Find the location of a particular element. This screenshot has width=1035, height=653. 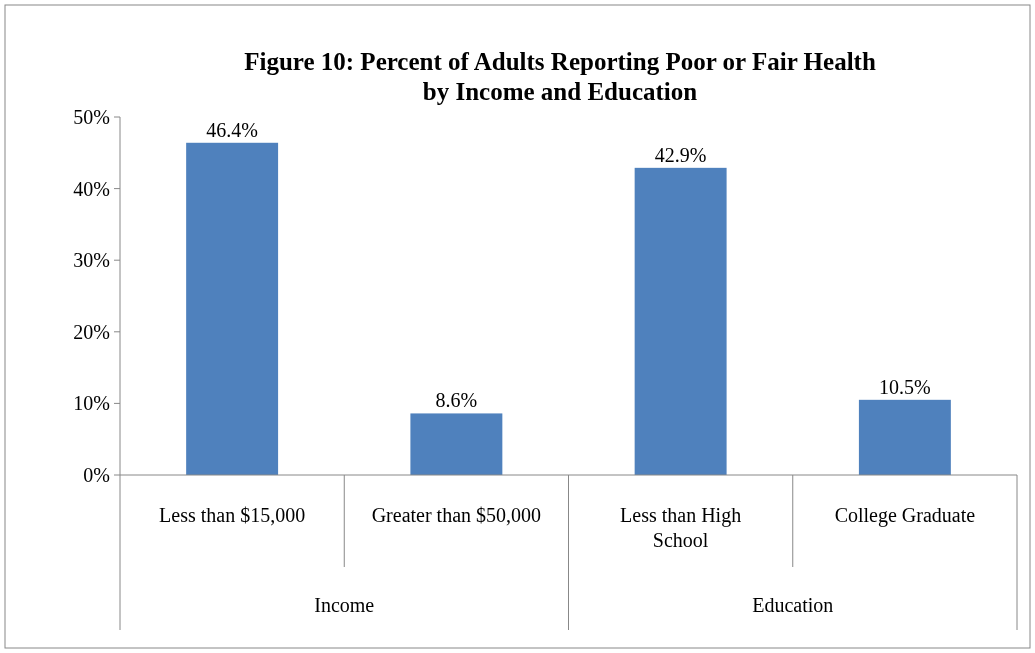

y-tick-label: 0% is located at coordinates (96, 475).